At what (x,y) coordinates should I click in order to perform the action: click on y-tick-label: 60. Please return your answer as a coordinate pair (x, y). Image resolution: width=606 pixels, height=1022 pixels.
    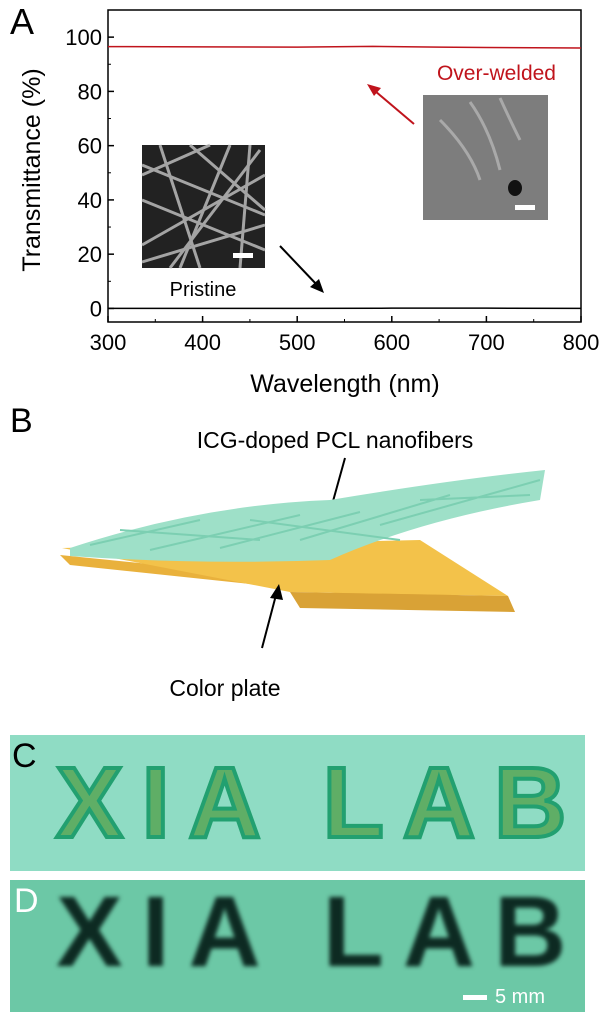
    Looking at the image, I should click on (90, 146).